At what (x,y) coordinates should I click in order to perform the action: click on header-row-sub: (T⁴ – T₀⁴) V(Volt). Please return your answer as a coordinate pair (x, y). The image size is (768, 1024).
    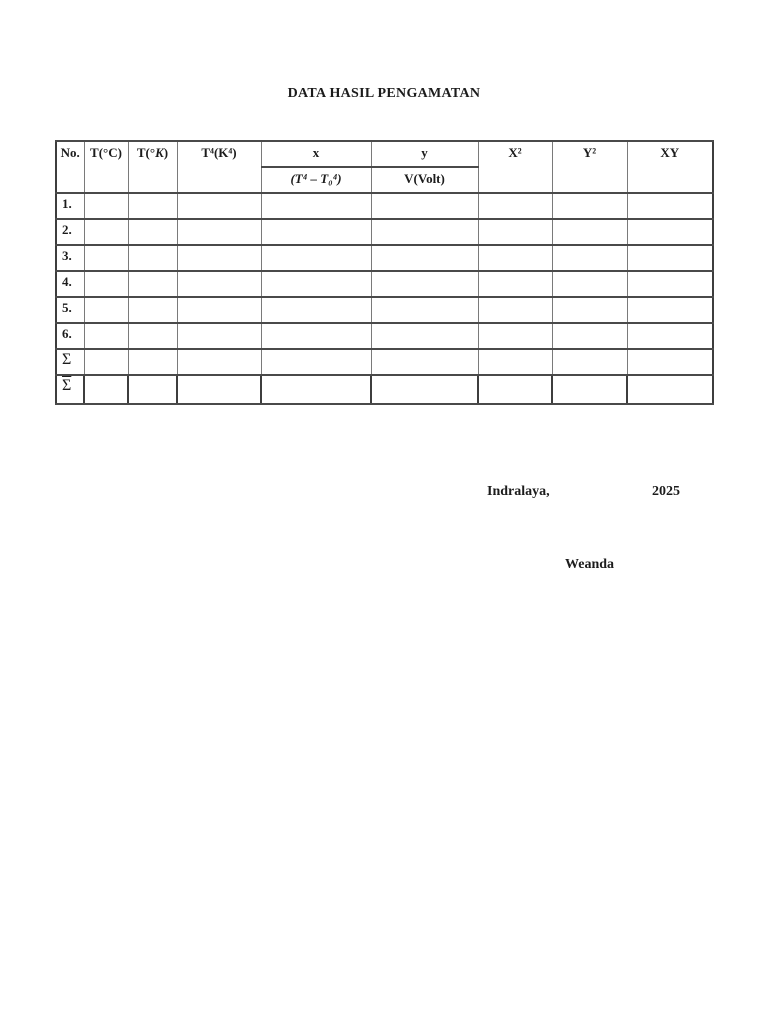
    Looking at the image, I should click on (384, 180).